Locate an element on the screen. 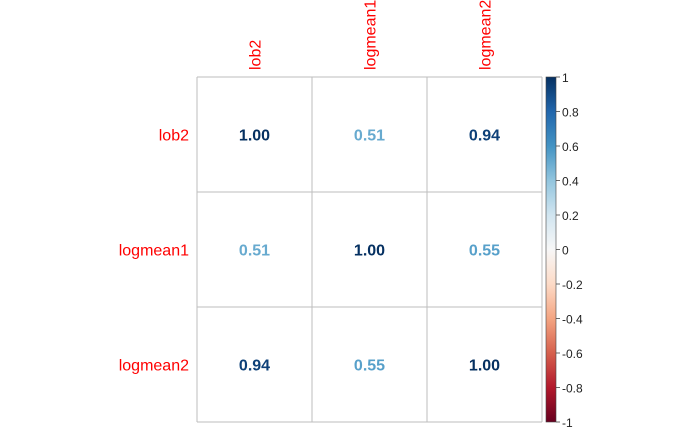  row-label: lob2 is located at coordinates (174, 136).